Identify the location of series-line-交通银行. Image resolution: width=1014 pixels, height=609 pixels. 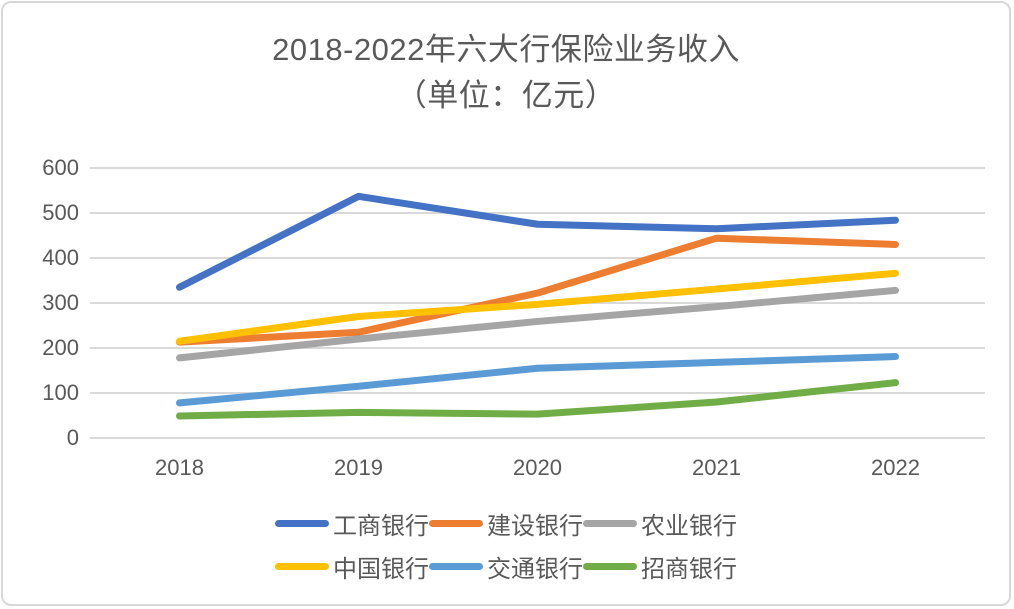
(537, 380).